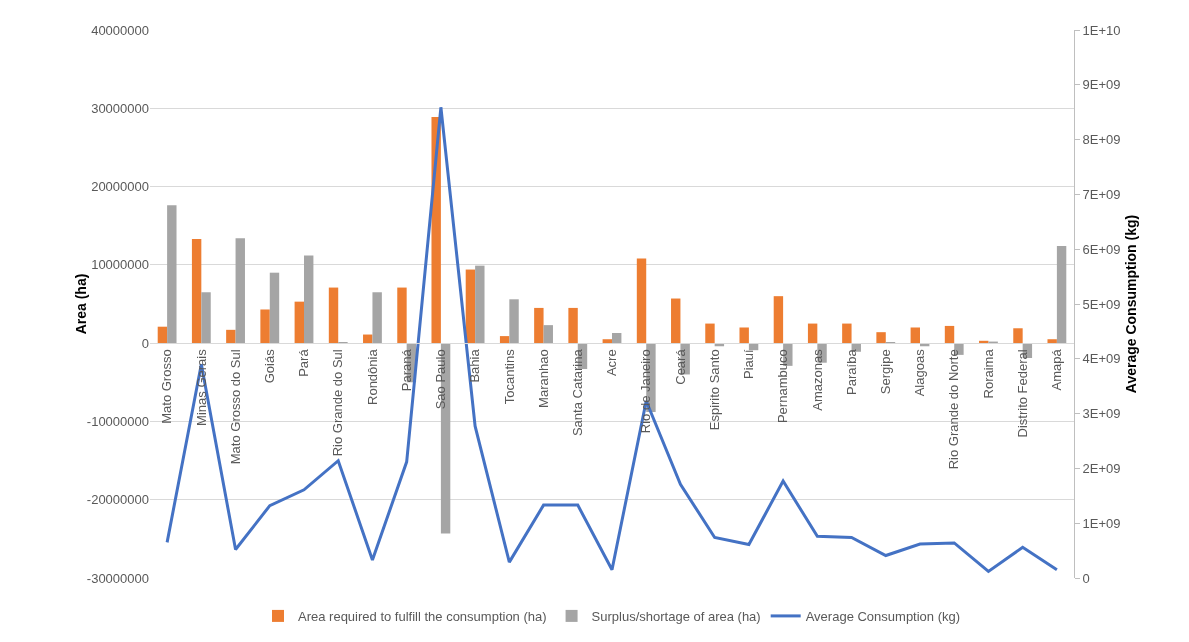 Image resolution: width=1189 pixels, height=642 pixels. I want to click on y-tick-label: 40000000, so click(120, 30).